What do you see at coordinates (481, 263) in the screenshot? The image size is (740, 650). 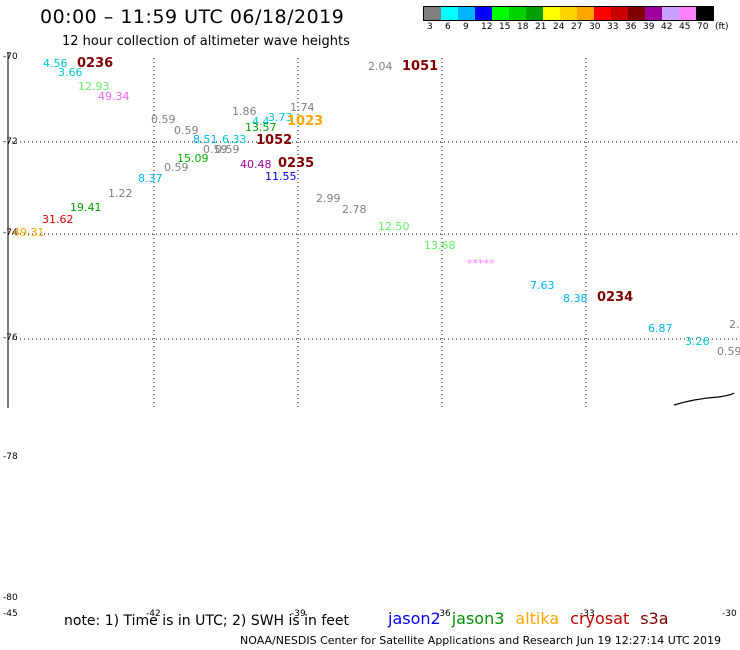 I see `wave-height-value: *****` at bounding box center [481, 263].